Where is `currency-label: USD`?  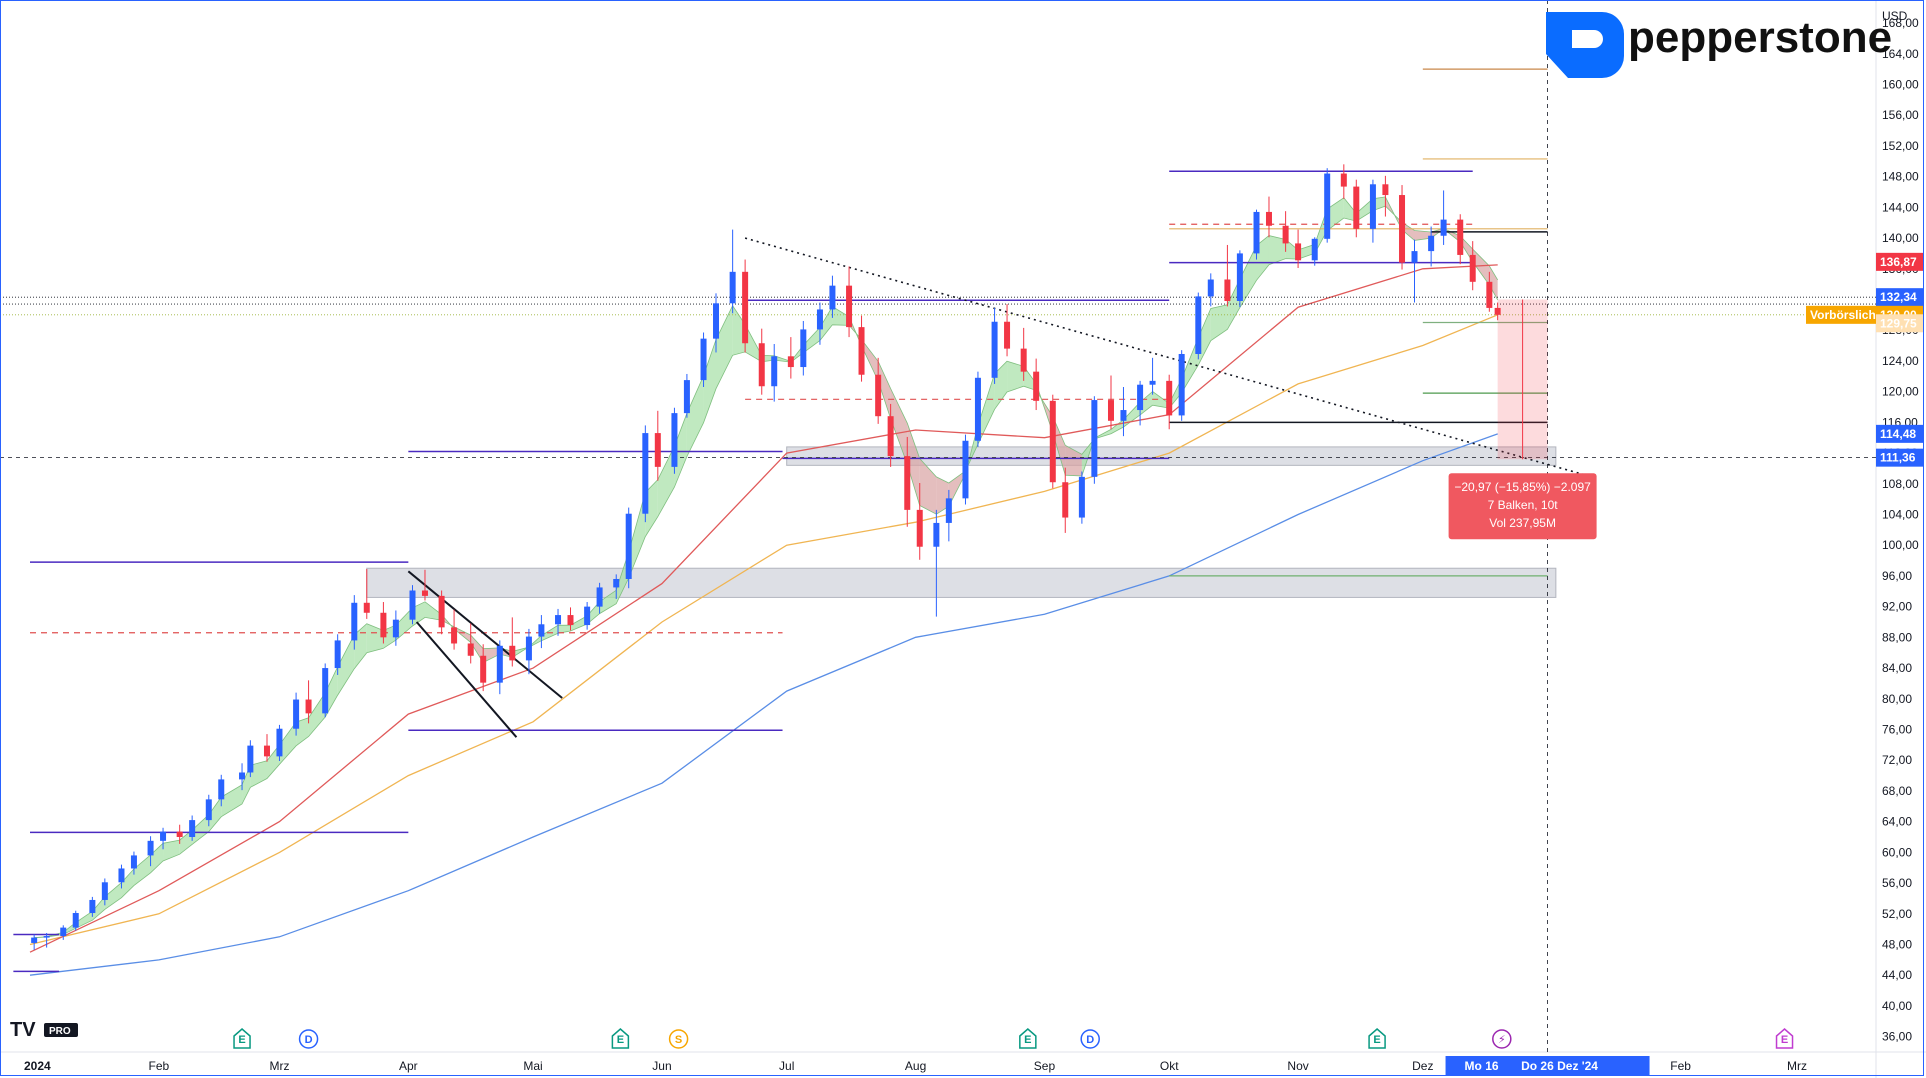
currency-label: USD is located at coordinates (1895, 16).